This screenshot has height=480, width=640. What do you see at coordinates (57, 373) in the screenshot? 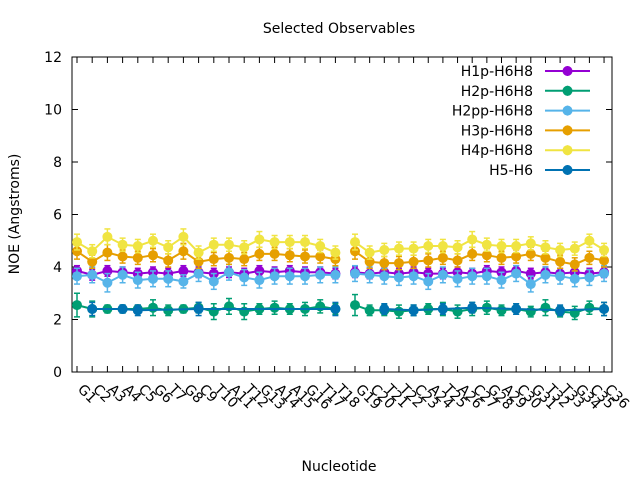
I see `y-tick-label: 0` at bounding box center [57, 373].